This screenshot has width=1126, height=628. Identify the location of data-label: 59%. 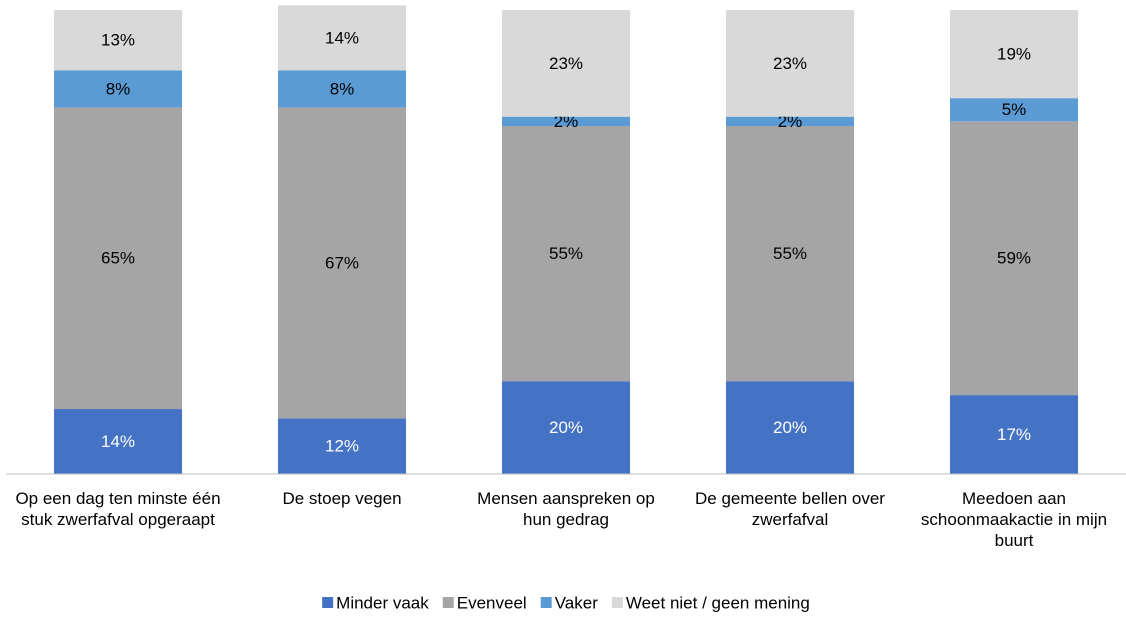
(1014, 258).